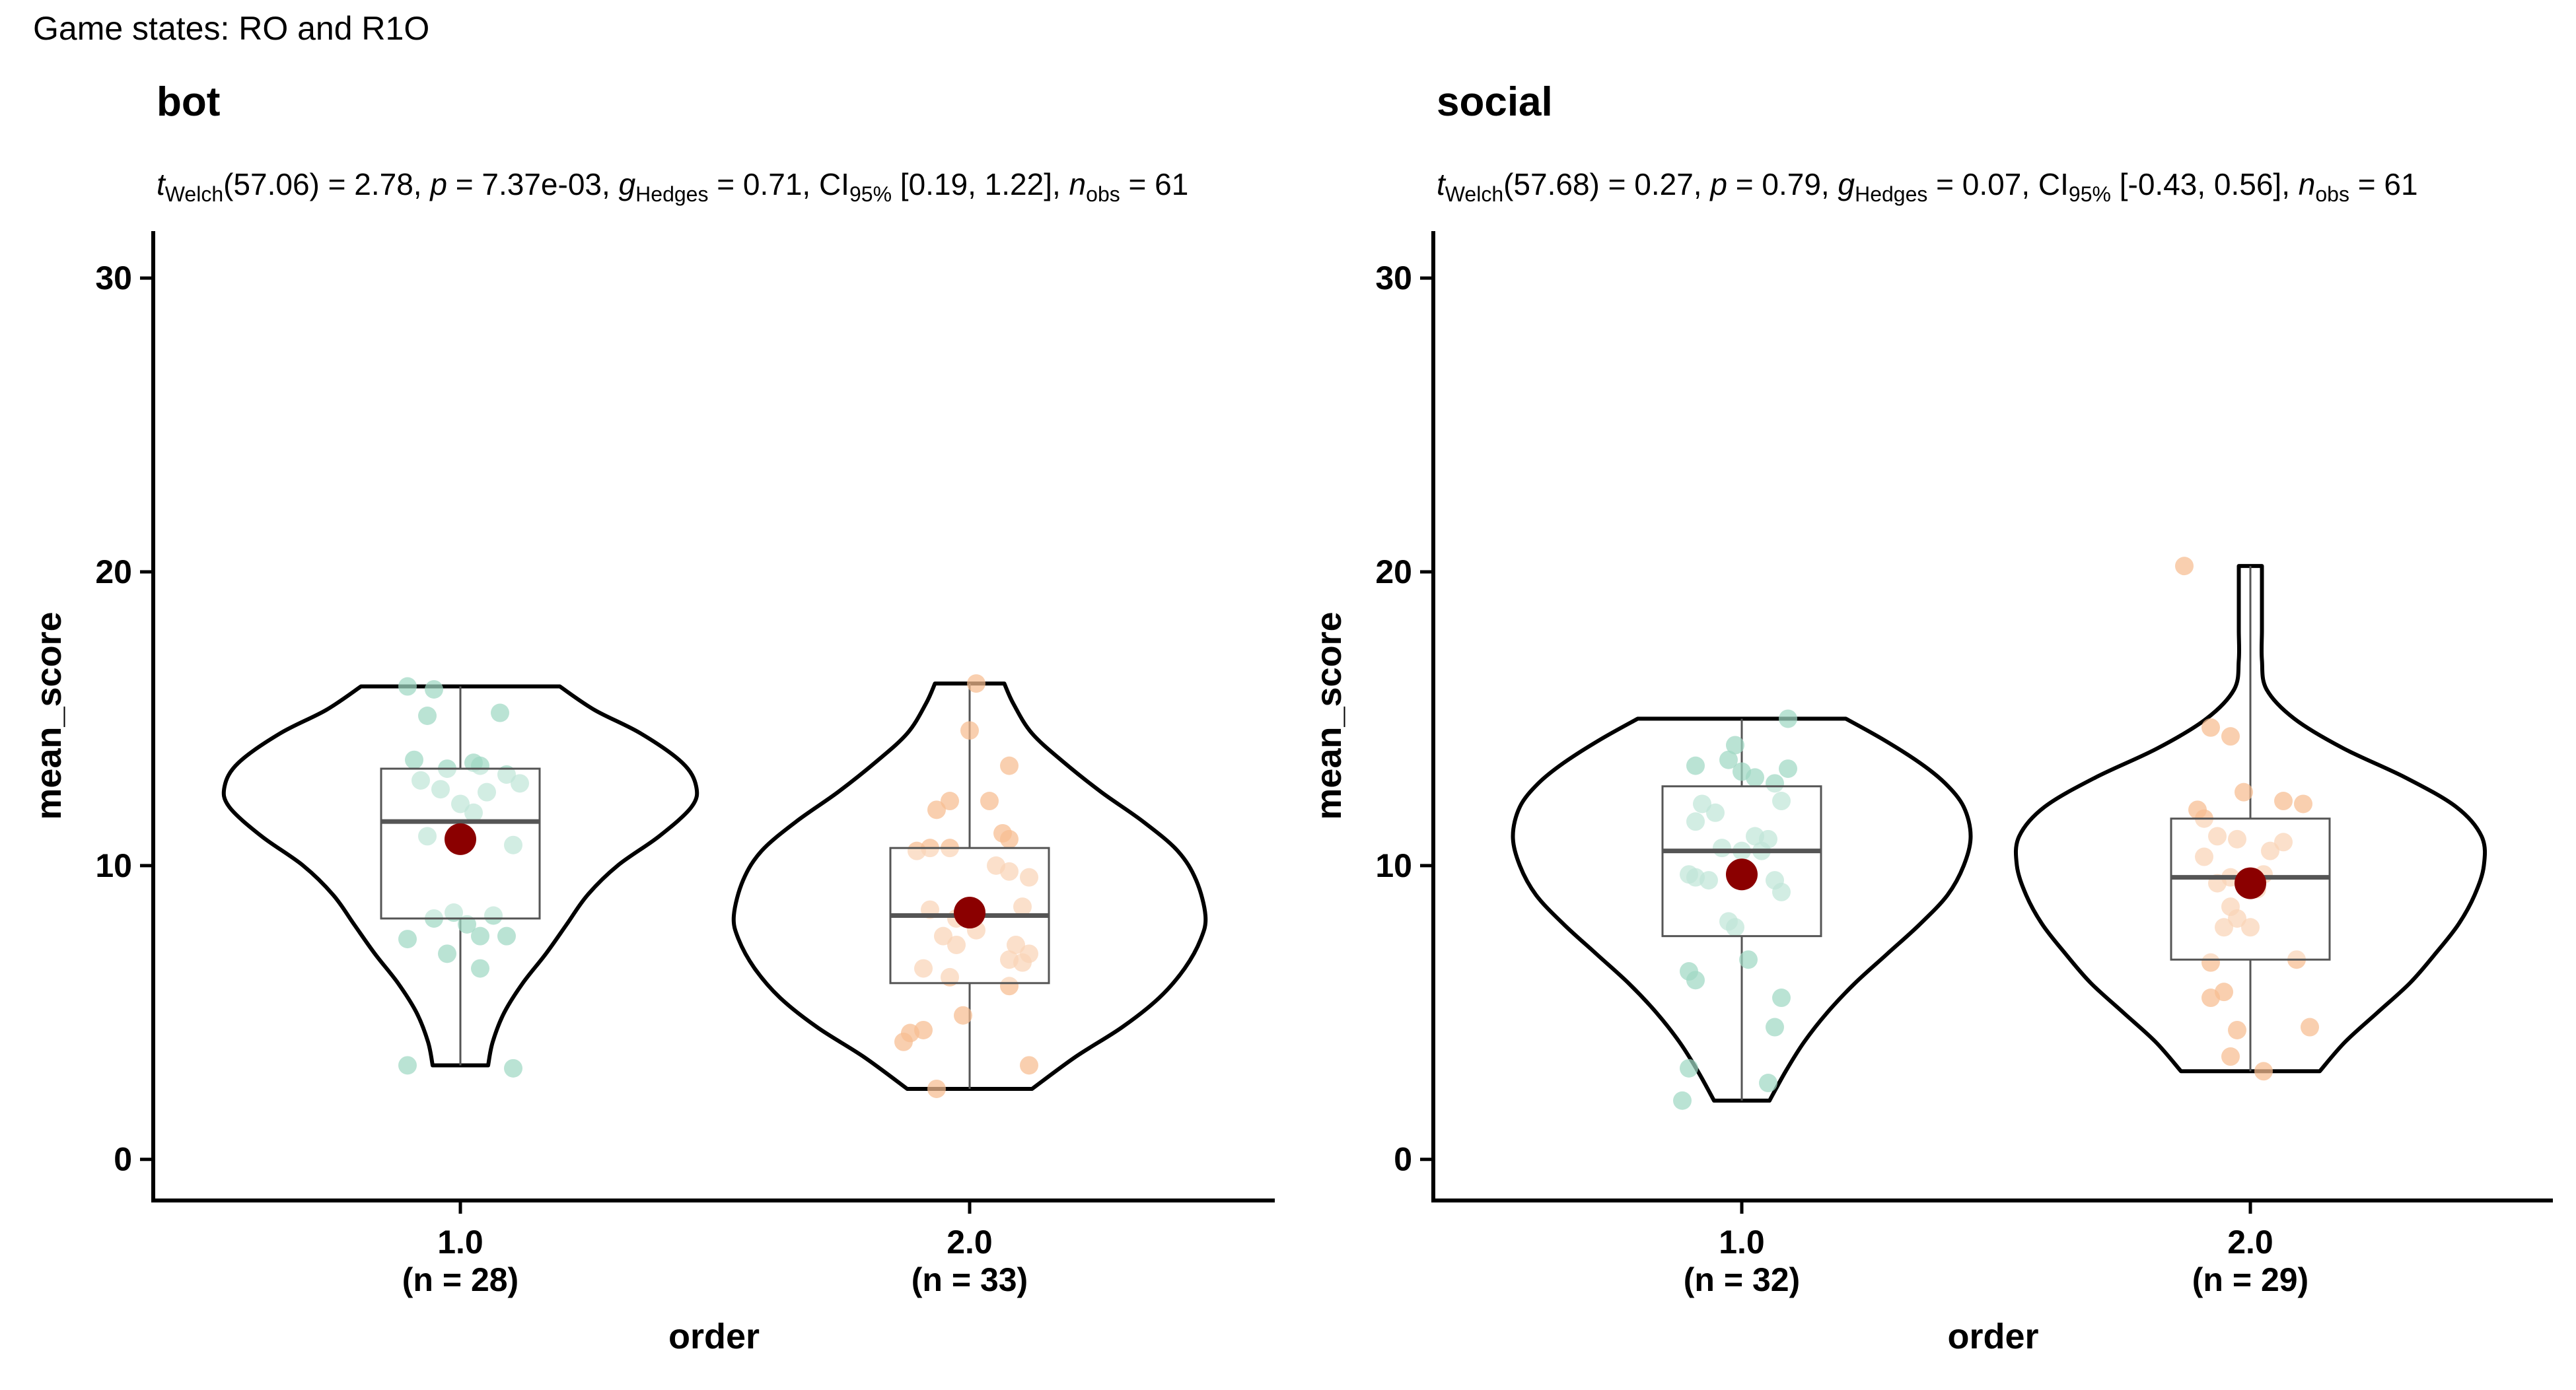  Describe the element at coordinates (2205, 184) in the screenshot. I see `stats-fragment: [-0.43, 0.56],` at that location.